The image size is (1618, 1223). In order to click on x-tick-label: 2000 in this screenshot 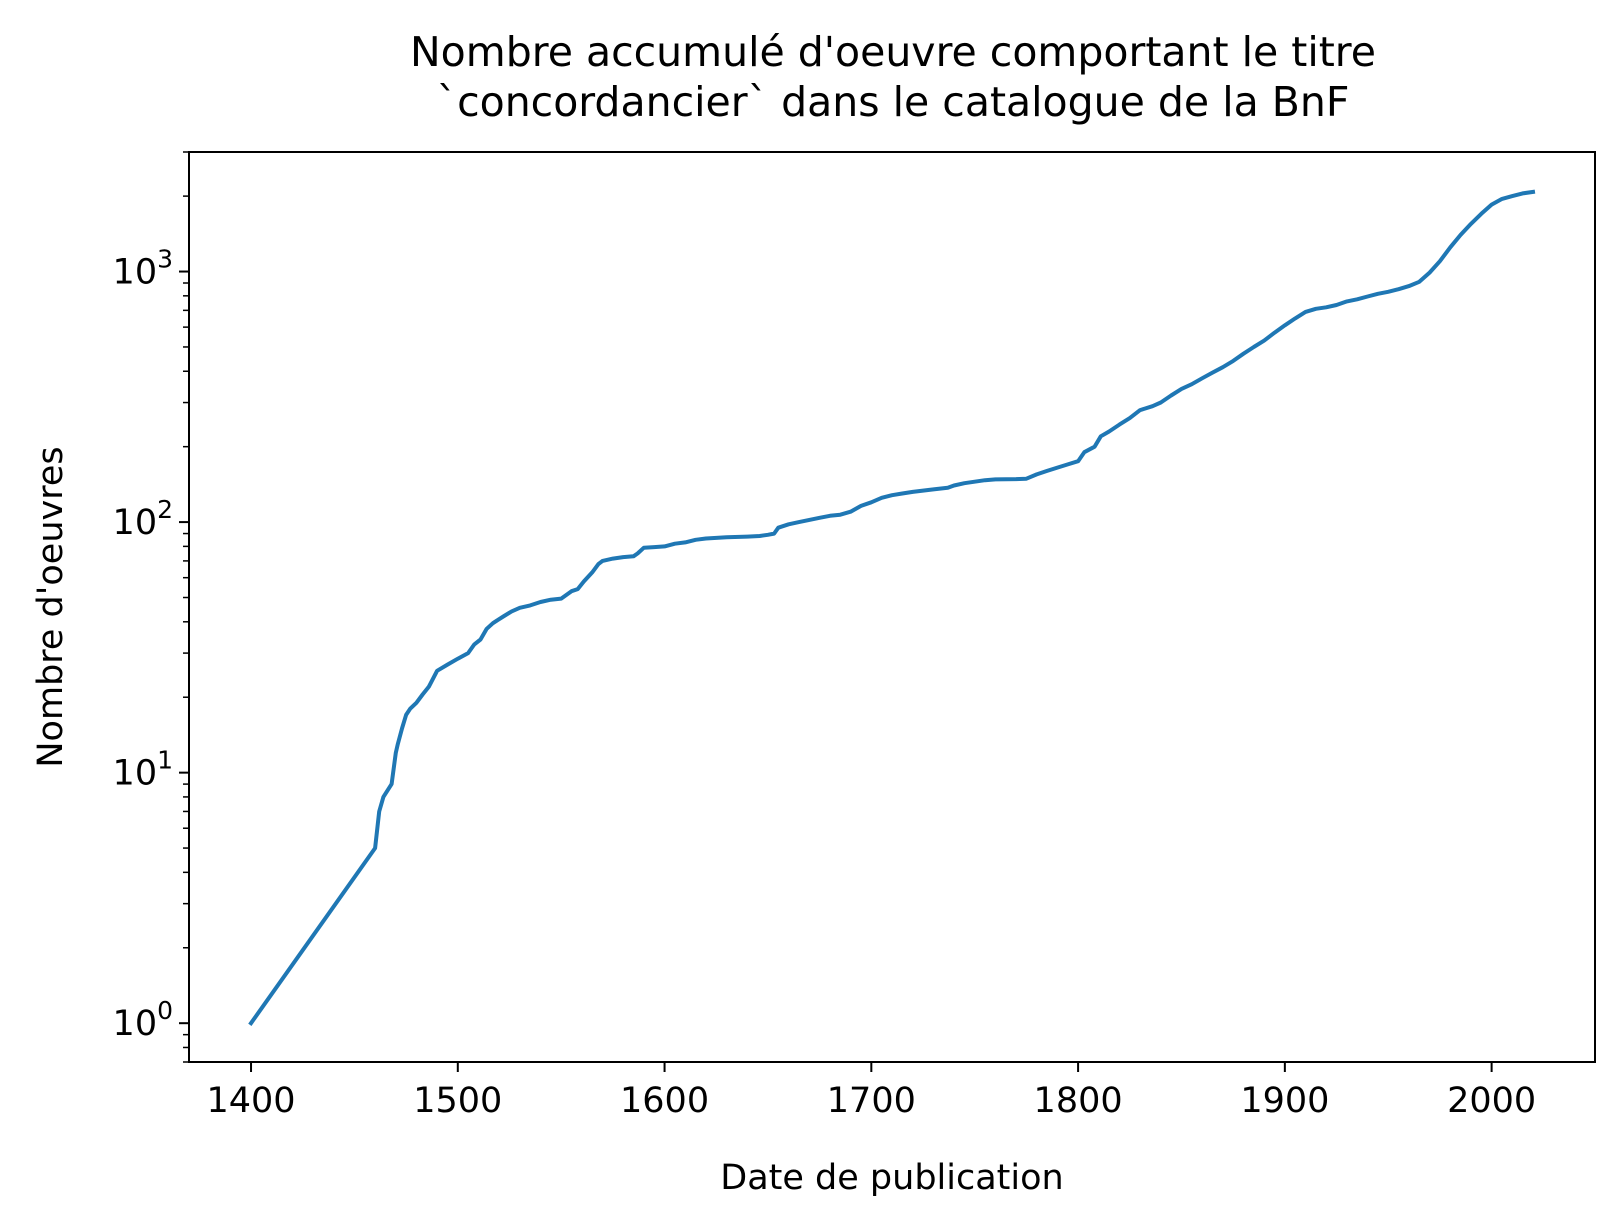, I will do `click(1491, 1101)`.